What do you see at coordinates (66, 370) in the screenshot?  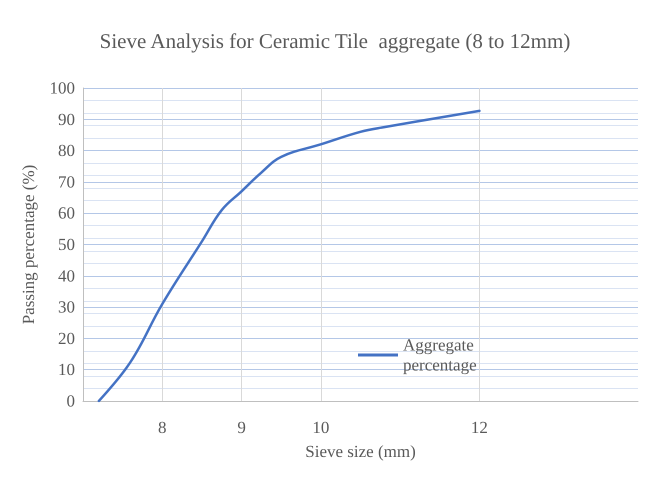 I see `y-tick-label: 10` at bounding box center [66, 370].